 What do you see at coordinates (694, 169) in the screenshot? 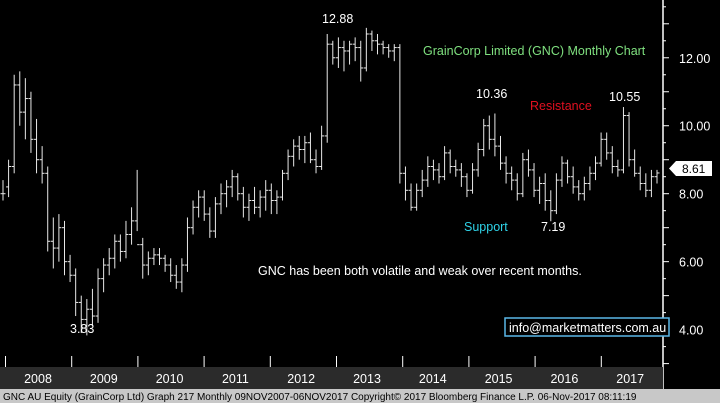
I see `last-price-value: 8.61` at bounding box center [694, 169].